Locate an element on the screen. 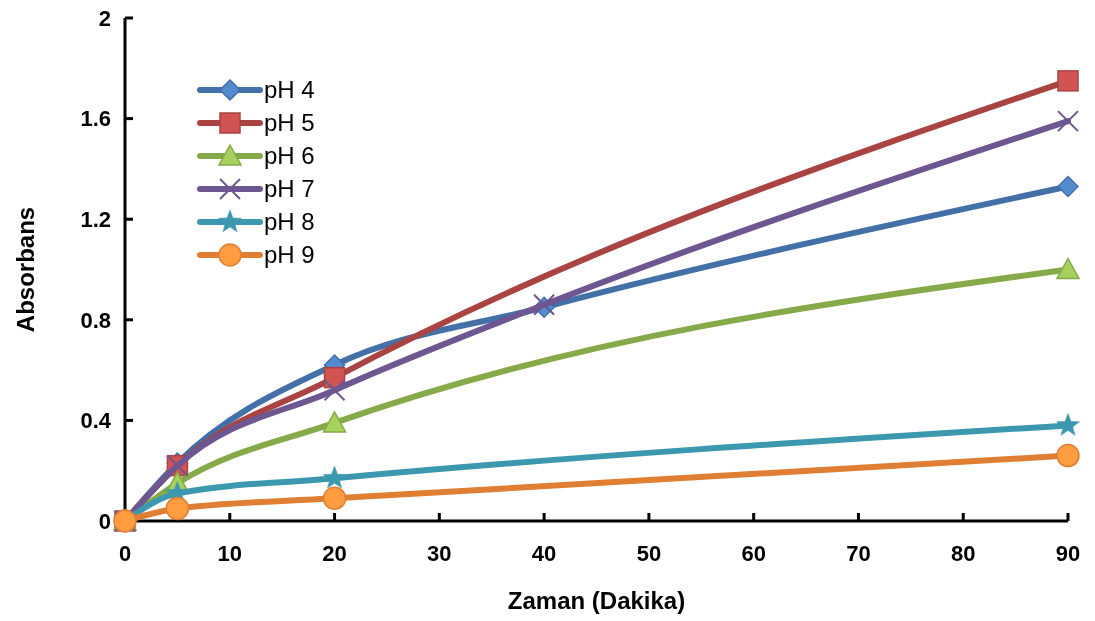  x-tick-label: 80 is located at coordinates (963, 553).